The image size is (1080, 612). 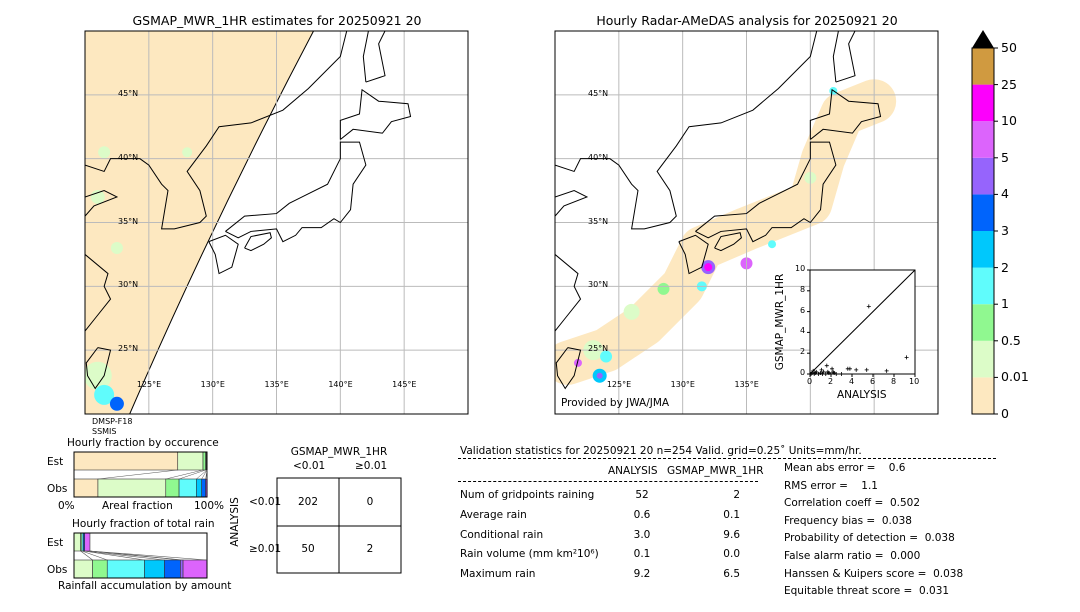 What do you see at coordinates (1009, 121) in the screenshot?
I see `colorbar-tick-label: 10` at bounding box center [1009, 121].